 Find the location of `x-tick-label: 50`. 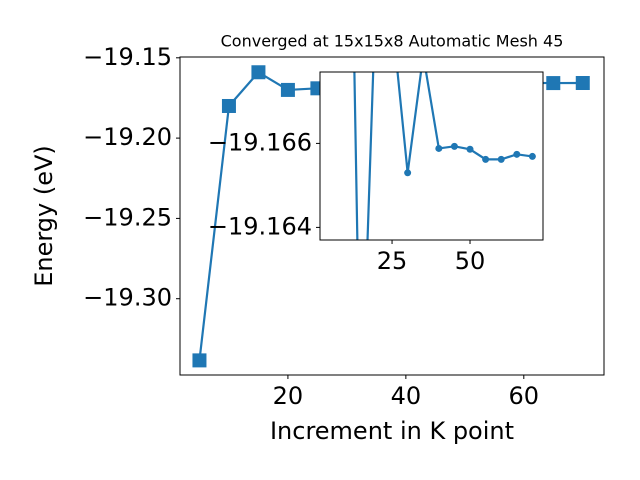

x-tick-label: 50 is located at coordinates (470, 261).